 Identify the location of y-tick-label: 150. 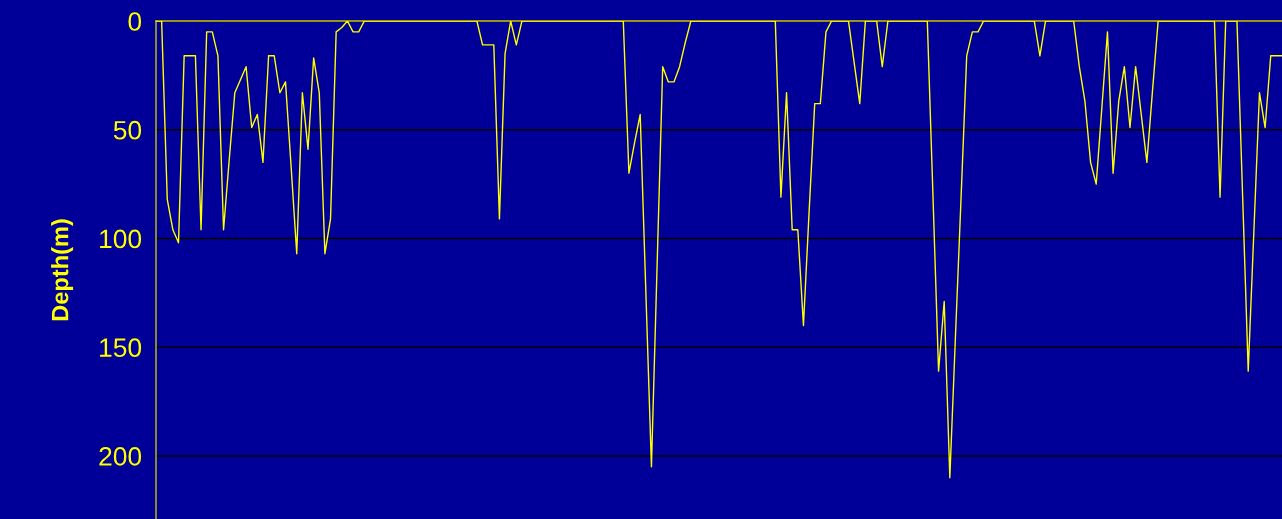
(121, 348).